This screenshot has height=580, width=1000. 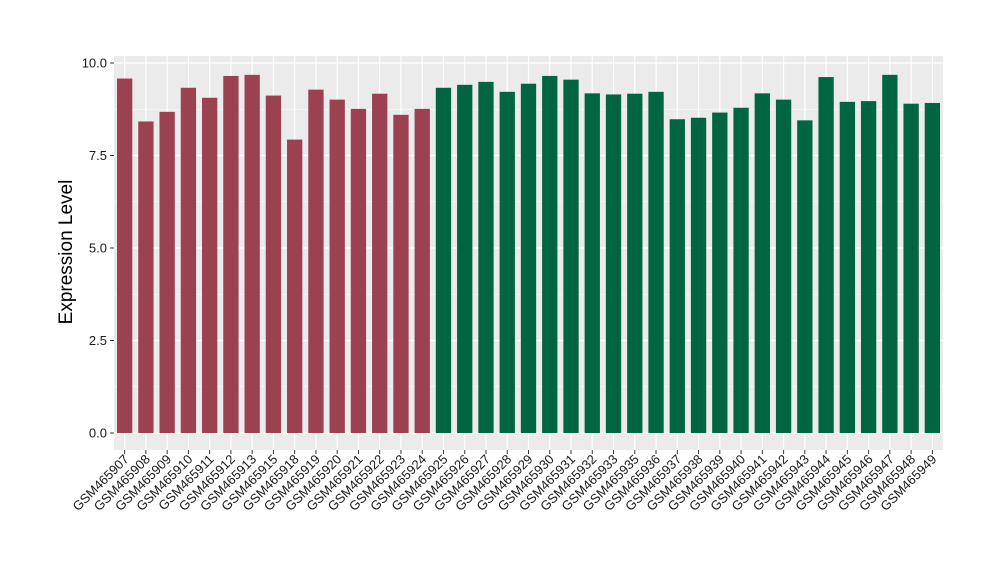 I want to click on bar-GSM465922, so click(x=380, y=263).